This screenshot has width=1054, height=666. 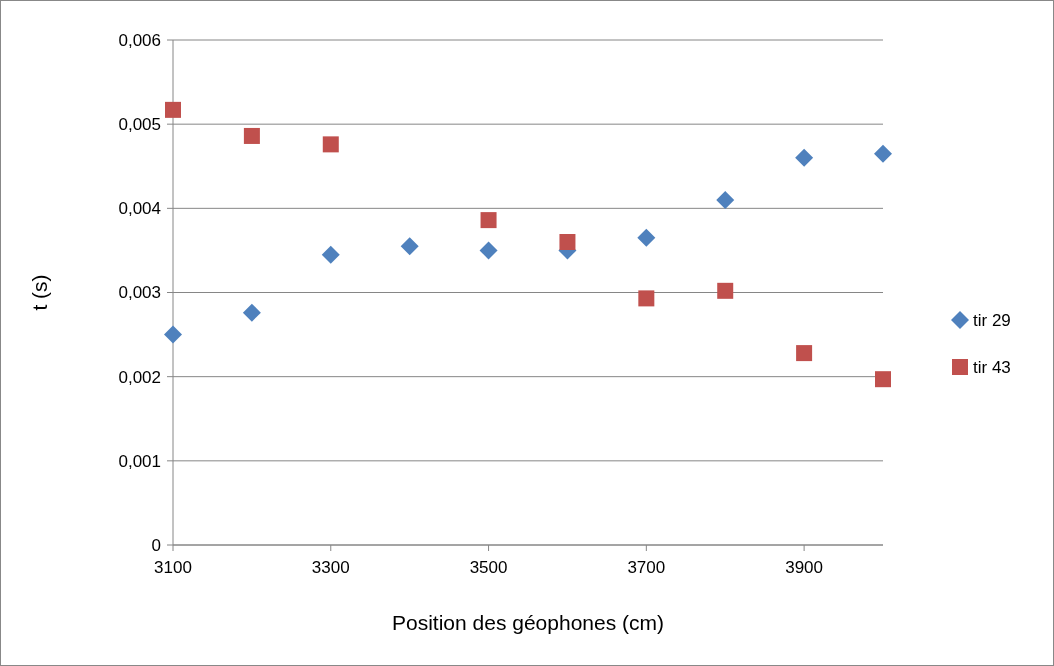 I want to click on legend-label: tir 29, so click(x=992, y=320).